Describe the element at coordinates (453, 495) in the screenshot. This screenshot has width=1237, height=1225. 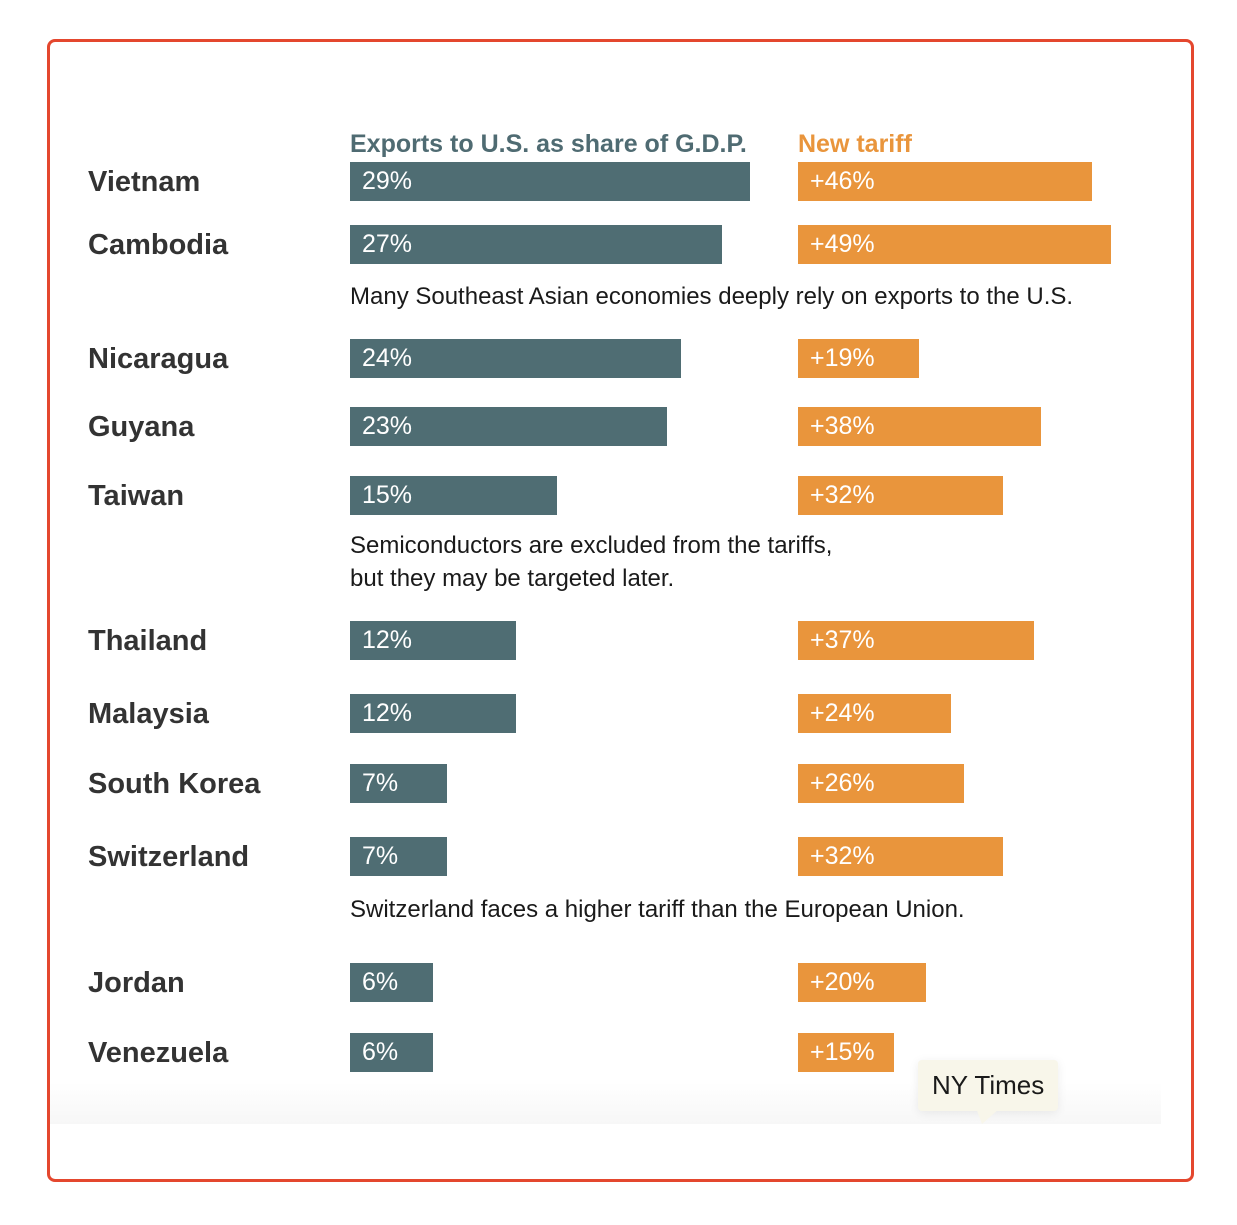
I see `exports-bar-taiwan: 15%` at that location.